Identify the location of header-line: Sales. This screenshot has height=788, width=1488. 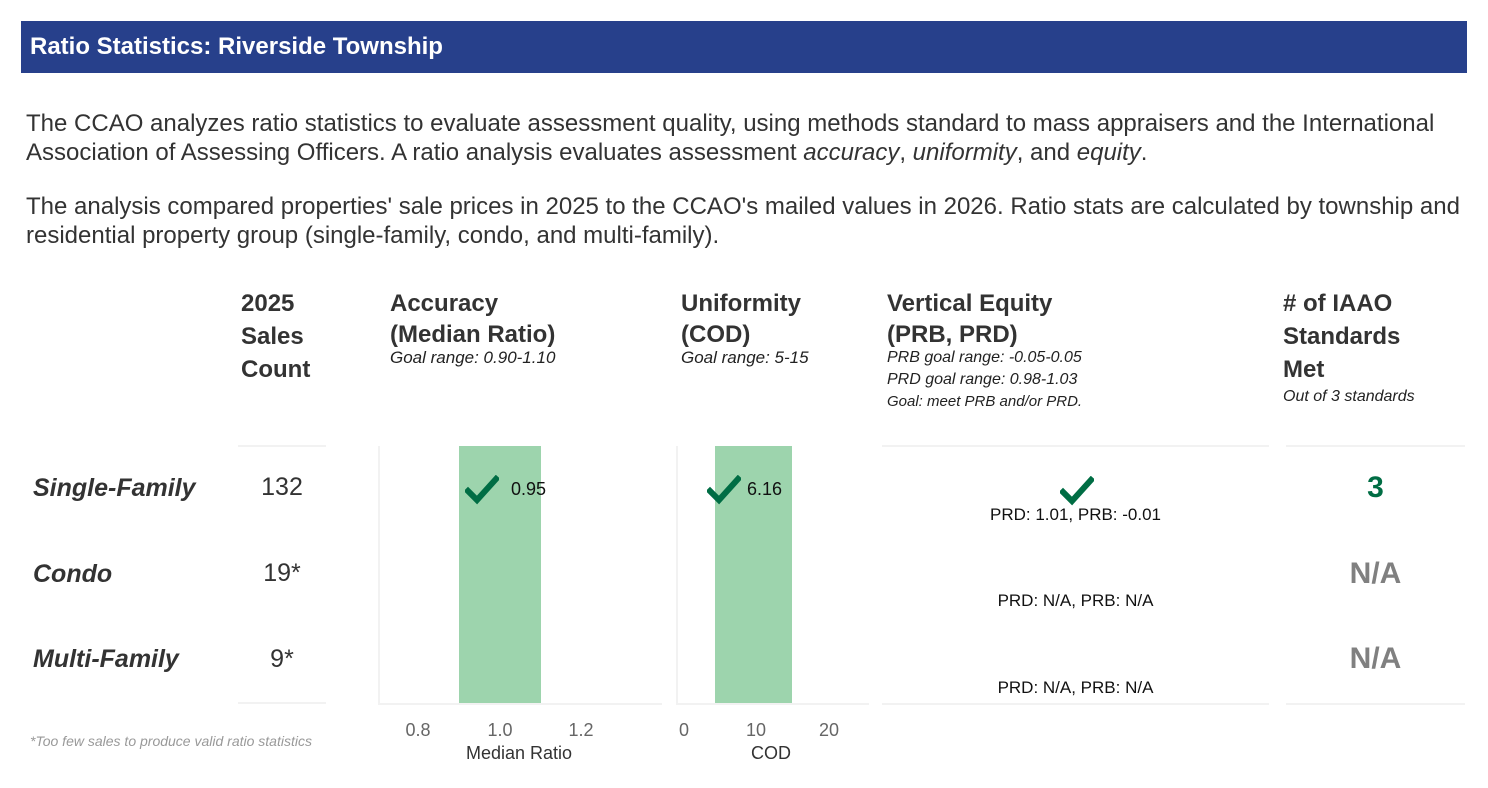
(272, 336).